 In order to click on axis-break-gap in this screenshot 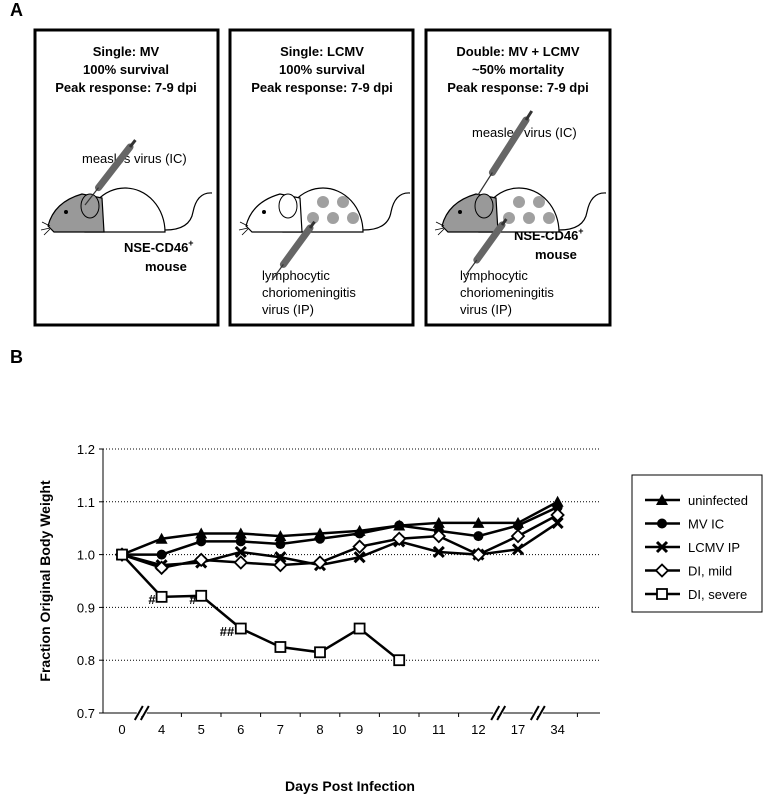, I will do `click(141, 713)`.